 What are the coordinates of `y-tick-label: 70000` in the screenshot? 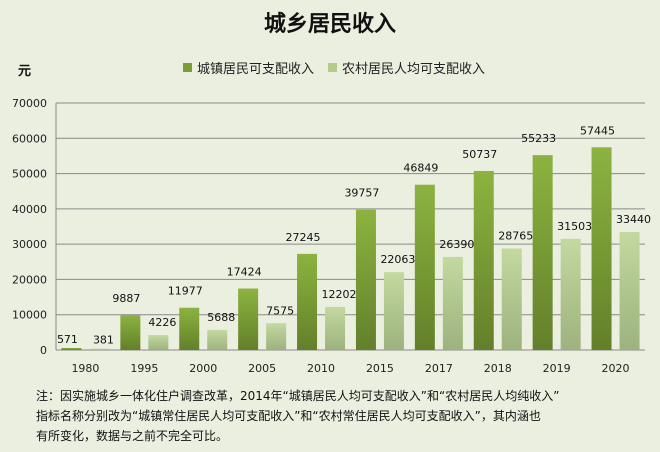 It's located at (29, 103).